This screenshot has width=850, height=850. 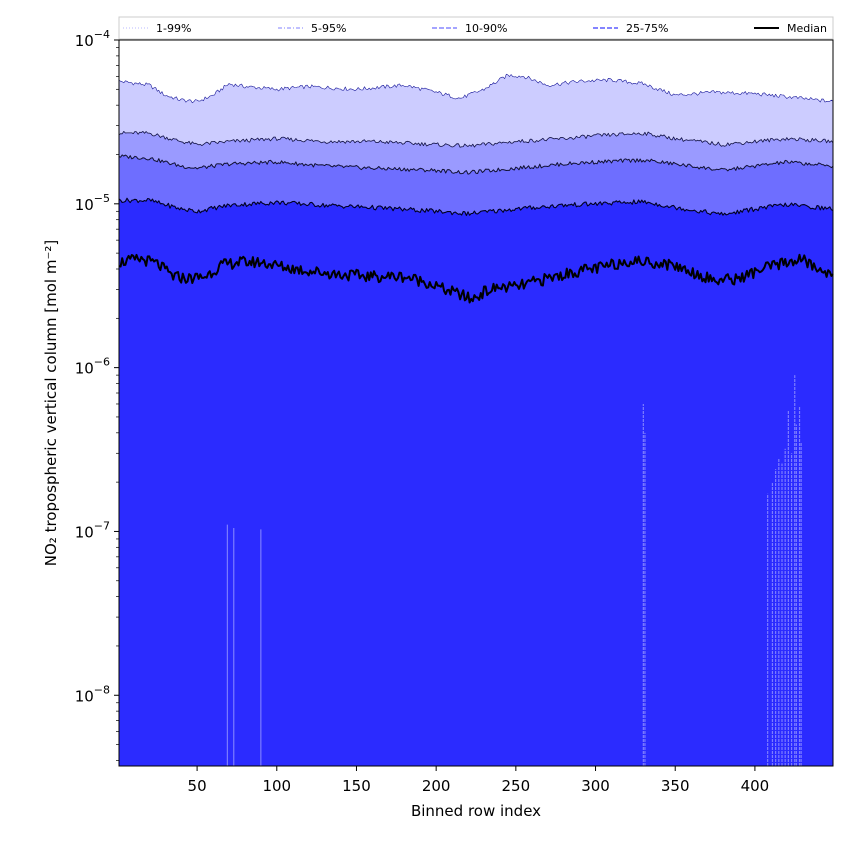 What do you see at coordinates (675, 786) in the screenshot?
I see `x-tick-label: 350` at bounding box center [675, 786].